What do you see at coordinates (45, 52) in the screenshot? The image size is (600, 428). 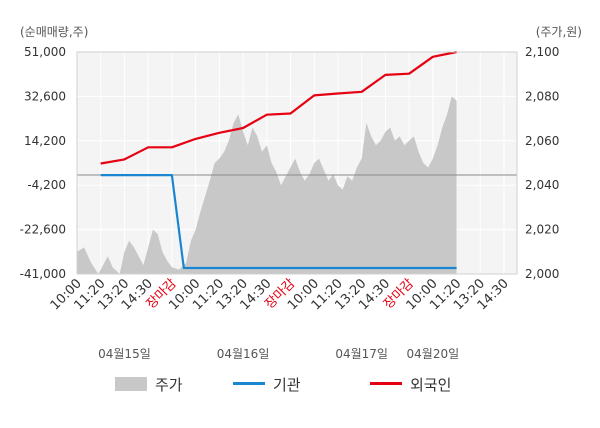 I see `left-tick-label: 51,000` at bounding box center [45, 52].